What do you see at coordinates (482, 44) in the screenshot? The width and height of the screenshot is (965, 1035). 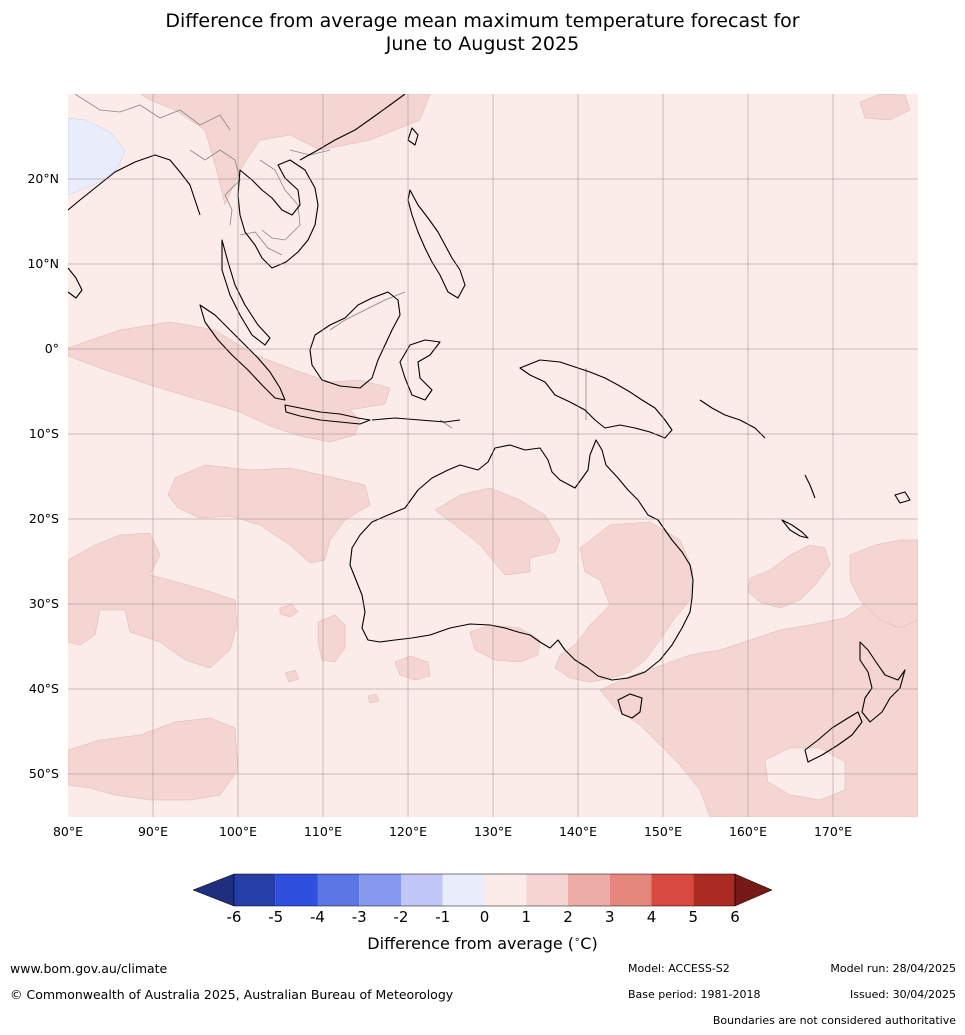 I see `title-line-2: June to August 2025` at bounding box center [482, 44].